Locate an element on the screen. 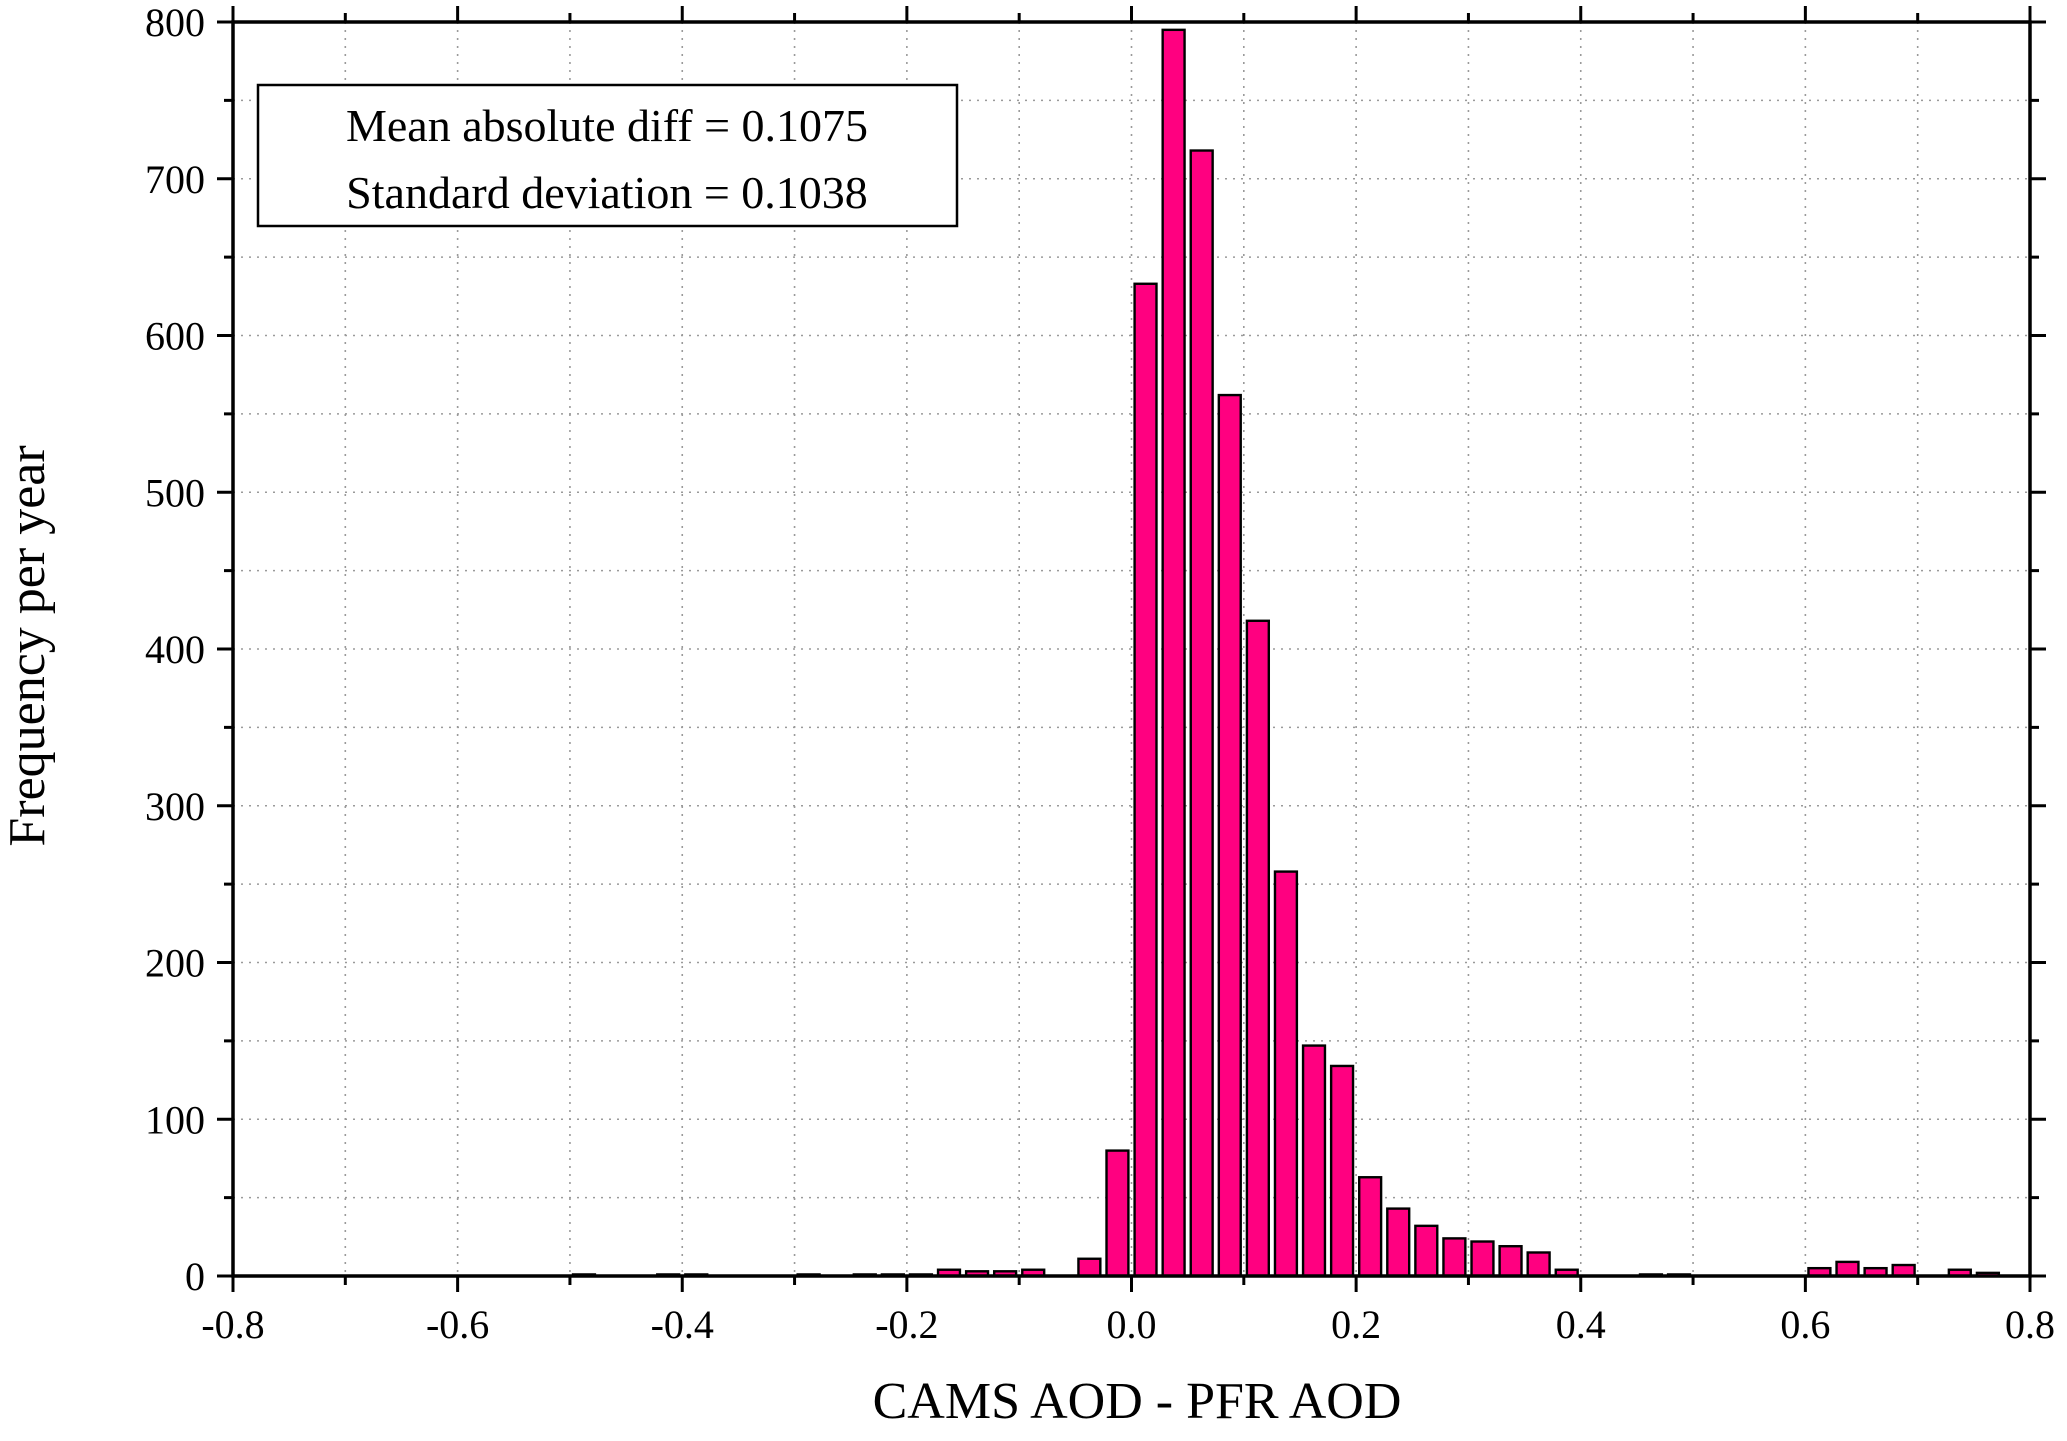 This screenshot has width=2067, height=1441. y-tick-label: 400 is located at coordinates (175, 649).